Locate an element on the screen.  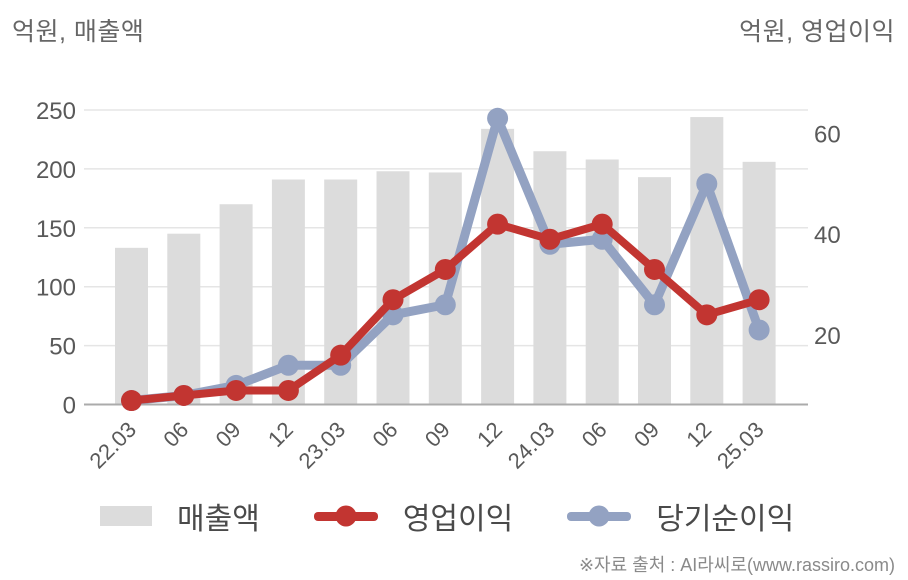
data-source-note: ※자료 출처 : AI라씨로(www.rassiro.com) is located at coordinates (736, 565).